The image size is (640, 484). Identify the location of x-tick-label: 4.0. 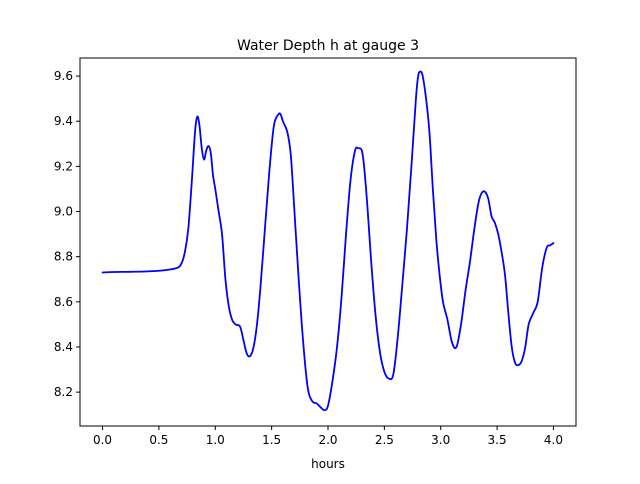
(553, 440).